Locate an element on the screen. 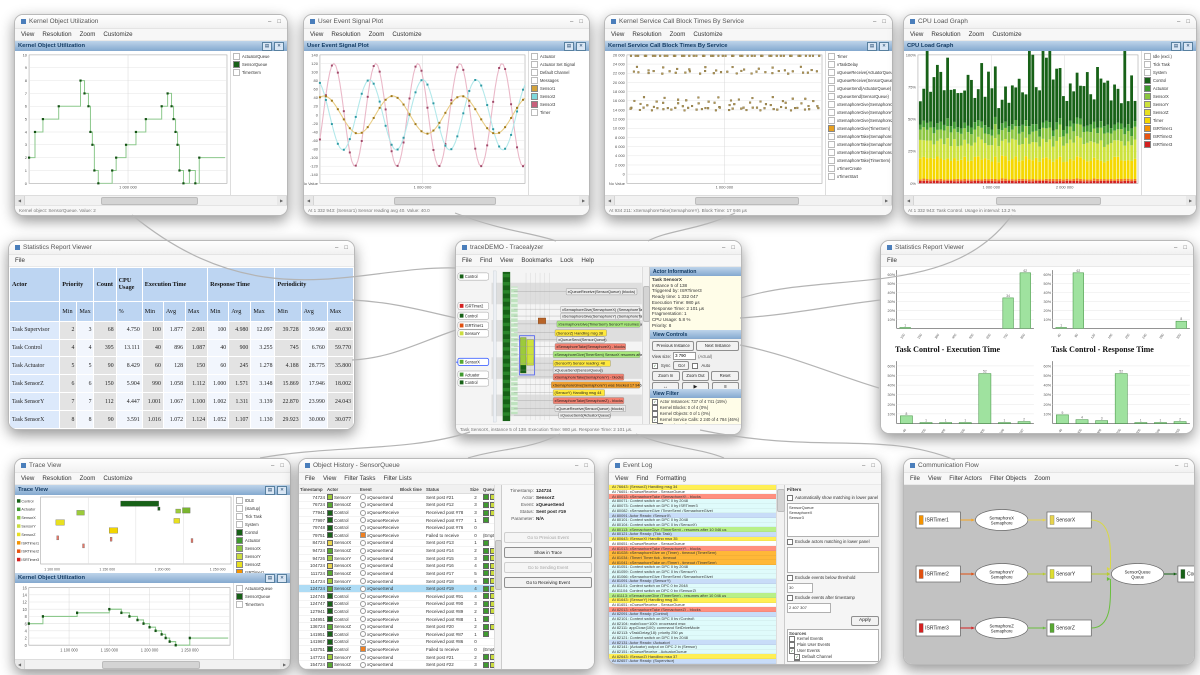 The height and width of the screenshot is (675, 1200). legend-item: (startup) is located at coordinates (262, 508).